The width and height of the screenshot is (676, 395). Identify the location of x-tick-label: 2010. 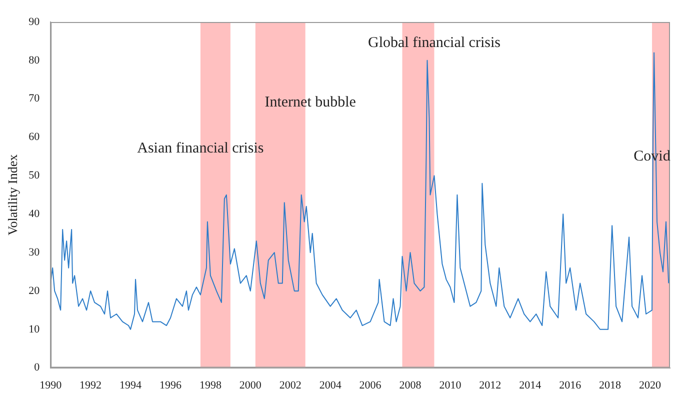
(450, 385).